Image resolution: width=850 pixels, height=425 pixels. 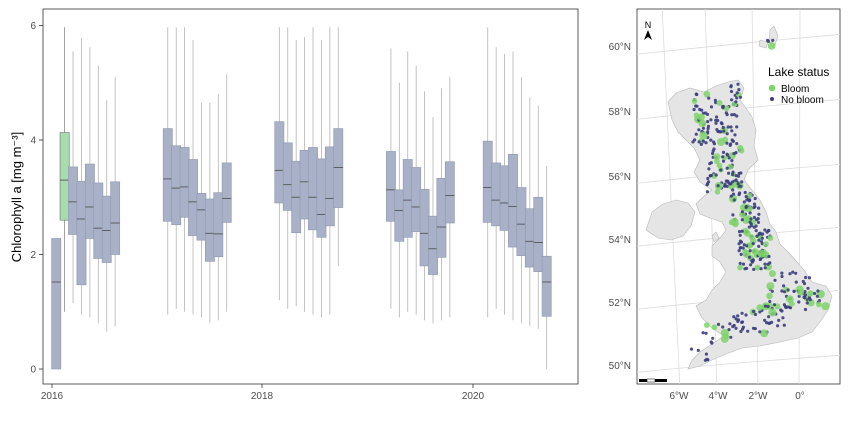 What do you see at coordinates (670, 220) in the screenshot?
I see `land-ireland` at bounding box center [670, 220].